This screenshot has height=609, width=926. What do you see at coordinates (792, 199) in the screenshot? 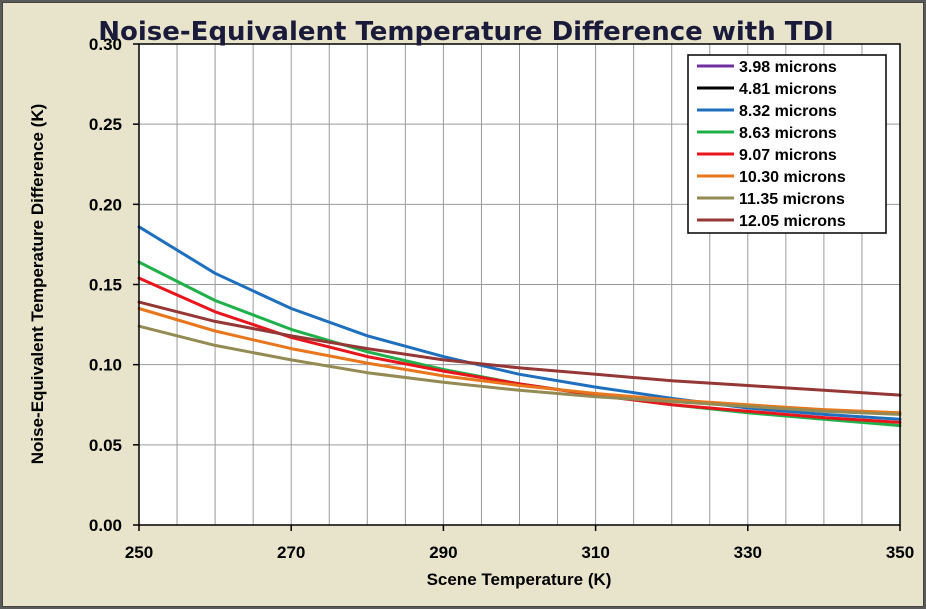
I see `legend-entry: 11.35 microns` at bounding box center [792, 199].